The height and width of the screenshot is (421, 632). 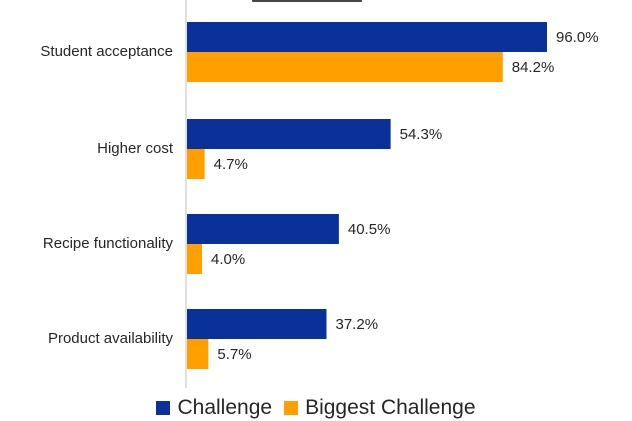 What do you see at coordinates (289, 134) in the screenshot?
I see `bar-challenge-higher-cost` at bounding box center [289, 134].